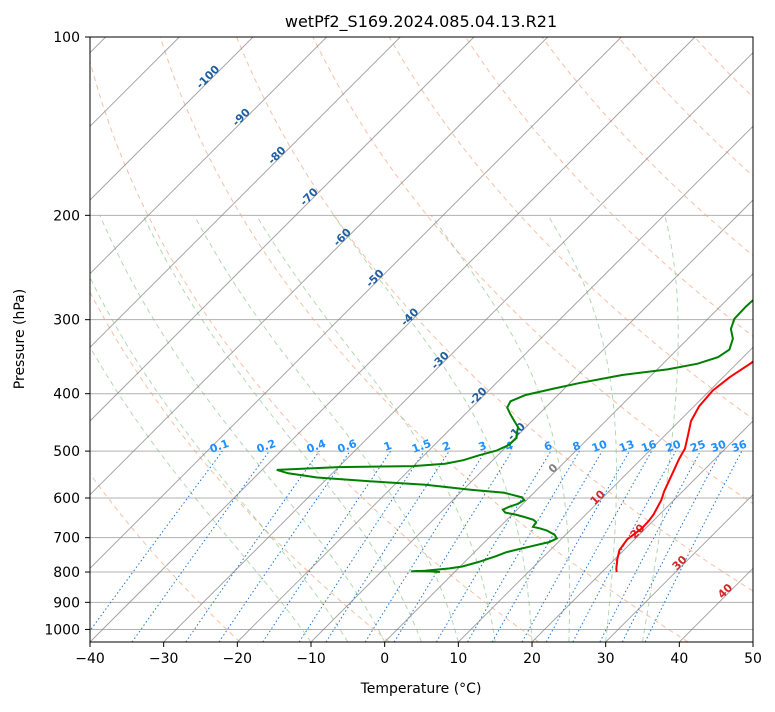 The image size is (775, 712). Describe the element at coordinates (725, 591) in the screenshot. I see `warm-isotherm-label: 40` at that location.